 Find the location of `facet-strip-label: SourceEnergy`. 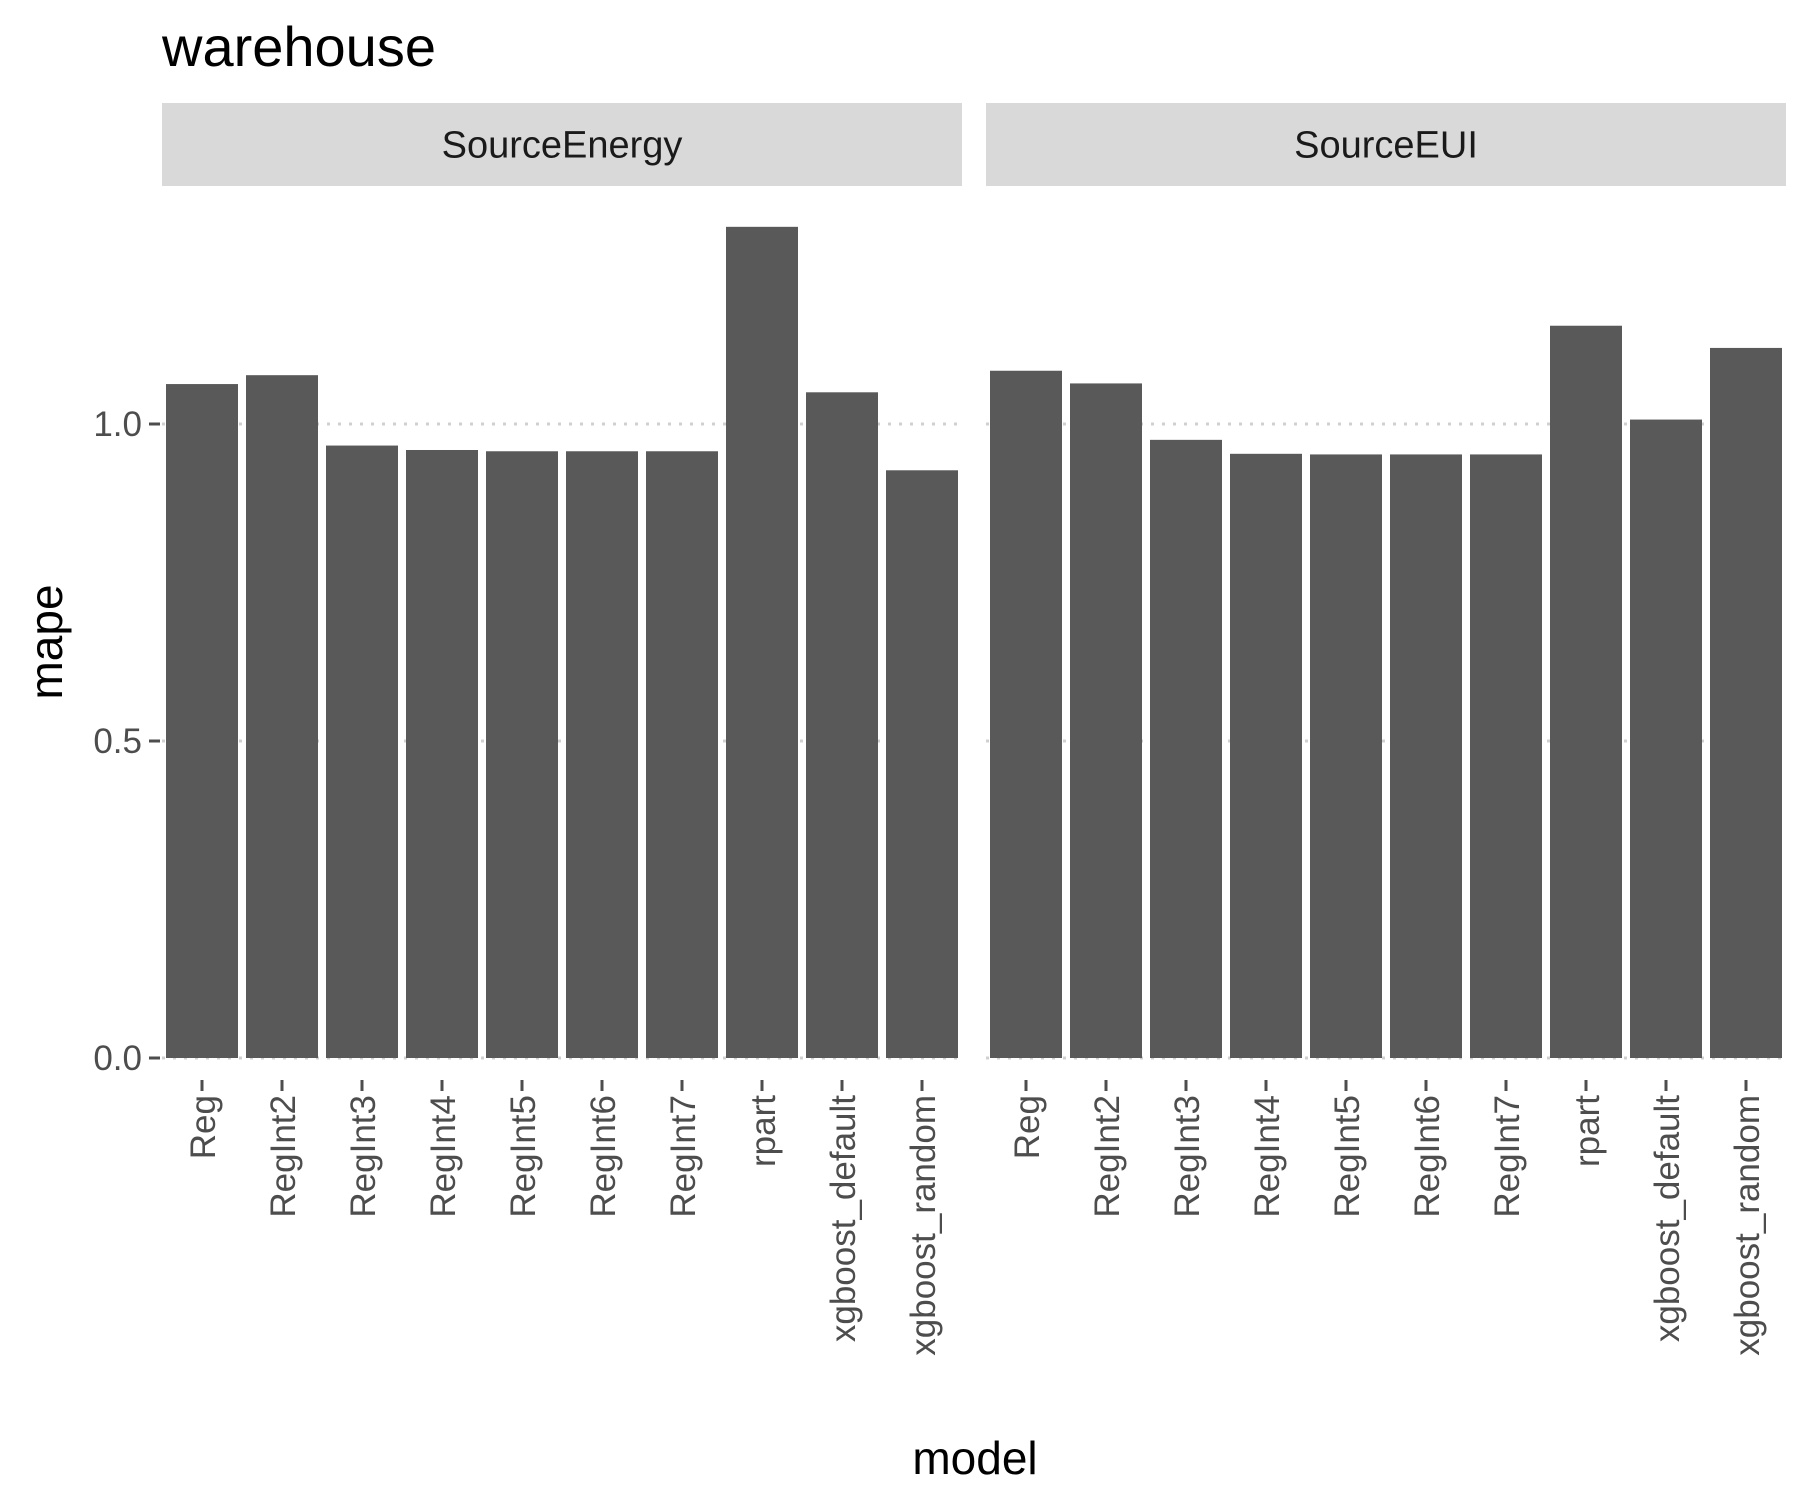

facet-strip-label: SourceEnergy is located at coordinates (562, 146).